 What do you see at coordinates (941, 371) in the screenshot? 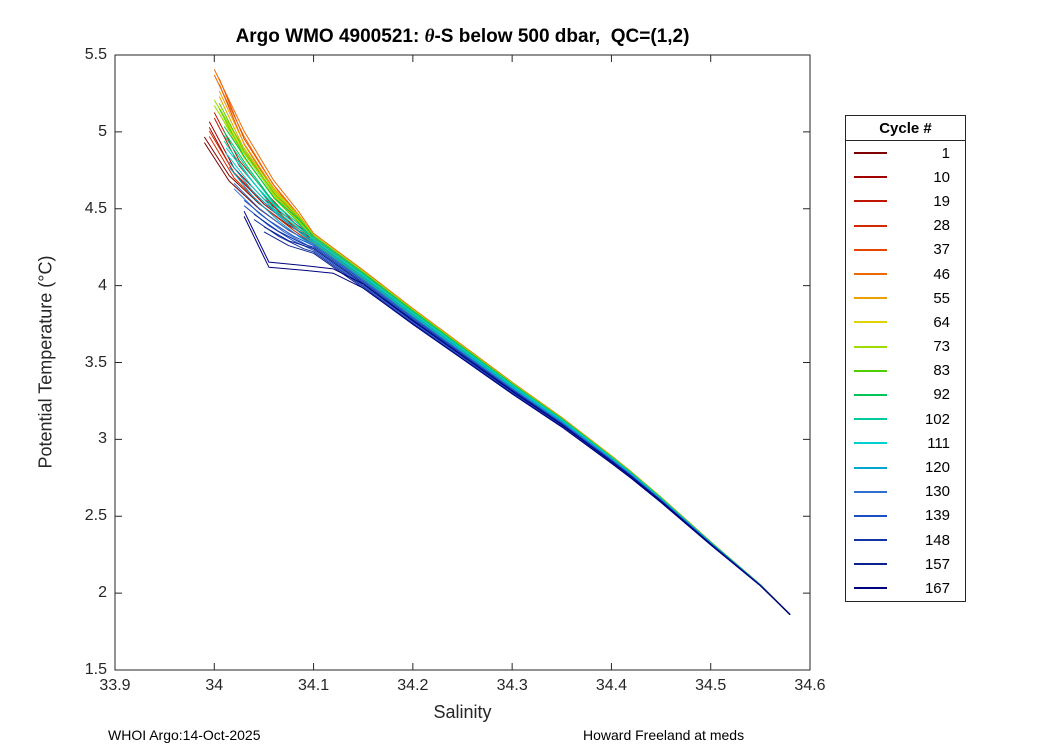
I see `legend-label: 83` at bounding box center [941, 371].